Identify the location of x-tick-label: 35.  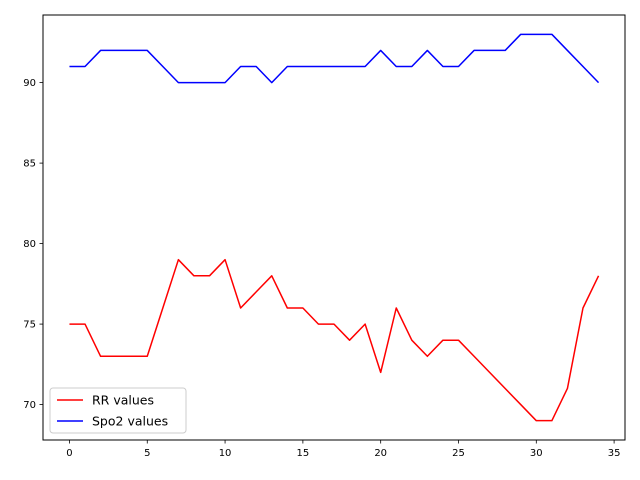
(614, 453).